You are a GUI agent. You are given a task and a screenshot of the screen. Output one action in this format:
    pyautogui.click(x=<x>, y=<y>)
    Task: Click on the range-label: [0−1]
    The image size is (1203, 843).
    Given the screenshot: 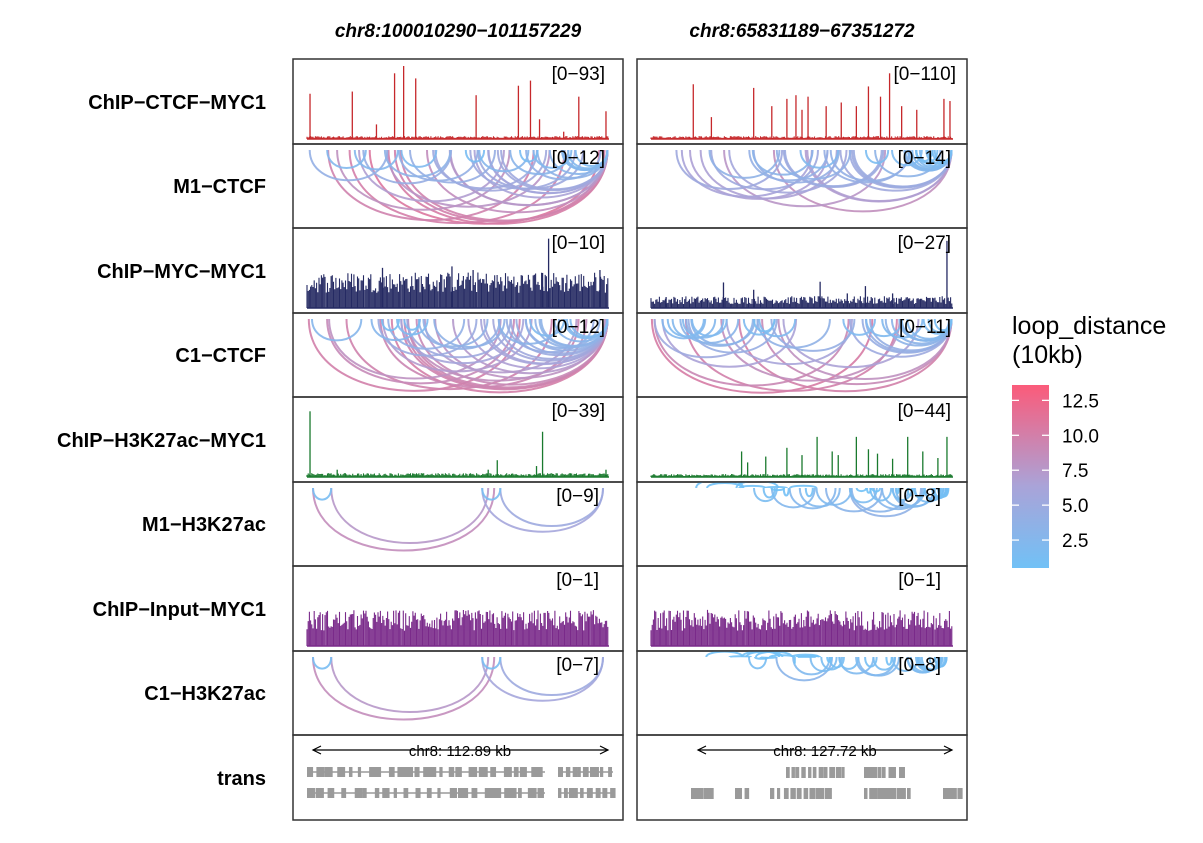 What is the action you would take?
    pyautogui.click(x=919, y=580)
    